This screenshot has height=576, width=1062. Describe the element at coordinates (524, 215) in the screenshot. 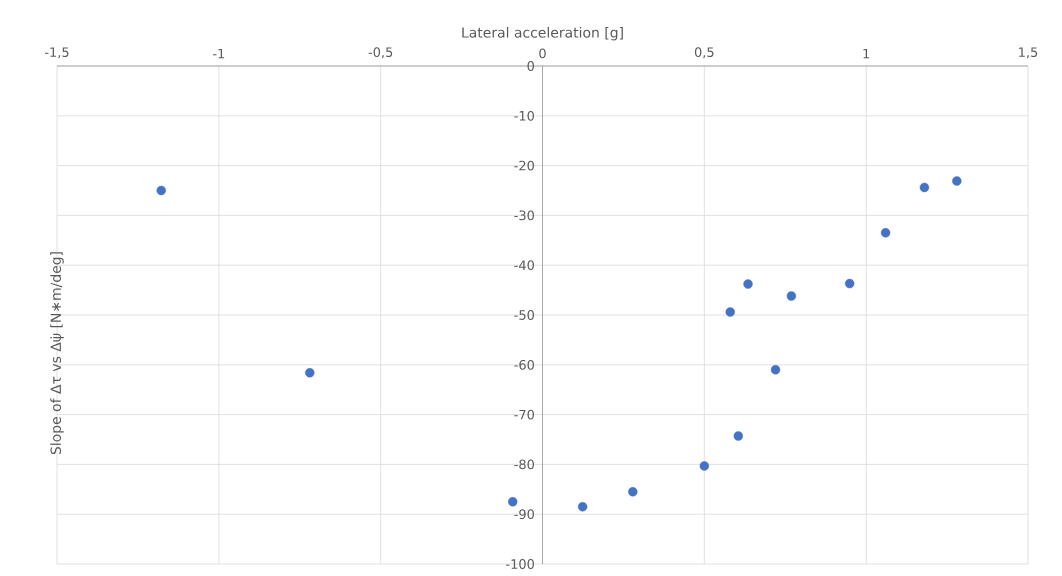

I see `y-tick-label: -30` at that location.